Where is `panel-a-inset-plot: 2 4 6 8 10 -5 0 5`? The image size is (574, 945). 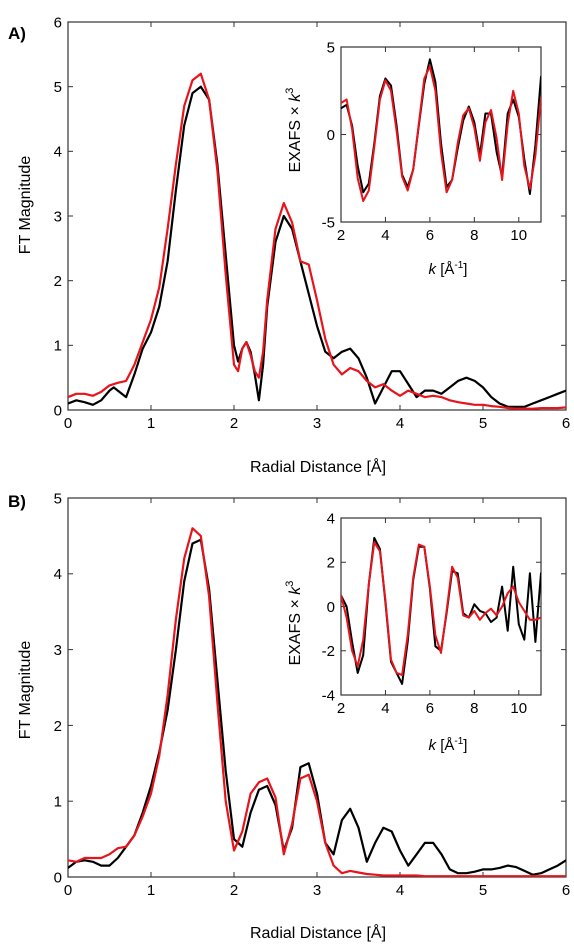
panel-a-inset-plot: 2 4 6 8 10 -5 0 5 is located at coordinates (432, 141).